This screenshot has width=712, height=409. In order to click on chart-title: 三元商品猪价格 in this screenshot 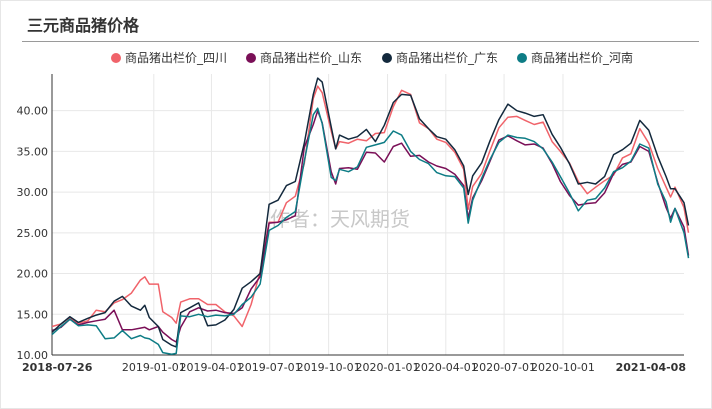, I will do `click(83, 25)`.